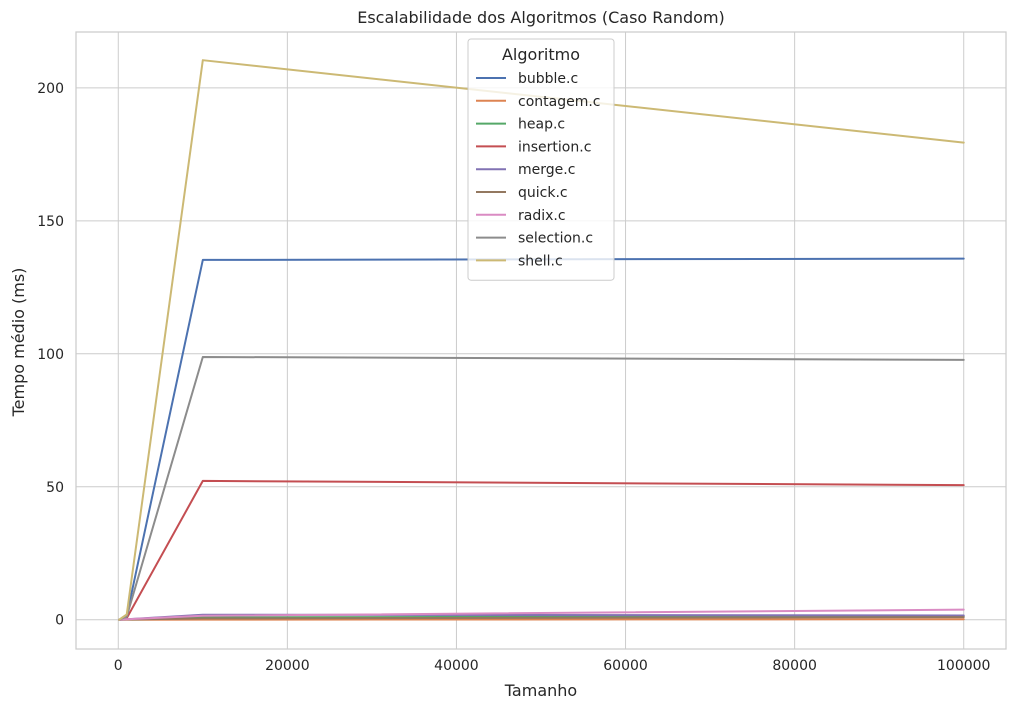 The image size is (1016, 710). What do you see at coordinates (546, 170) in the screenshot?
I see `legend-label: merge.c` at bounding box center [546, 170].